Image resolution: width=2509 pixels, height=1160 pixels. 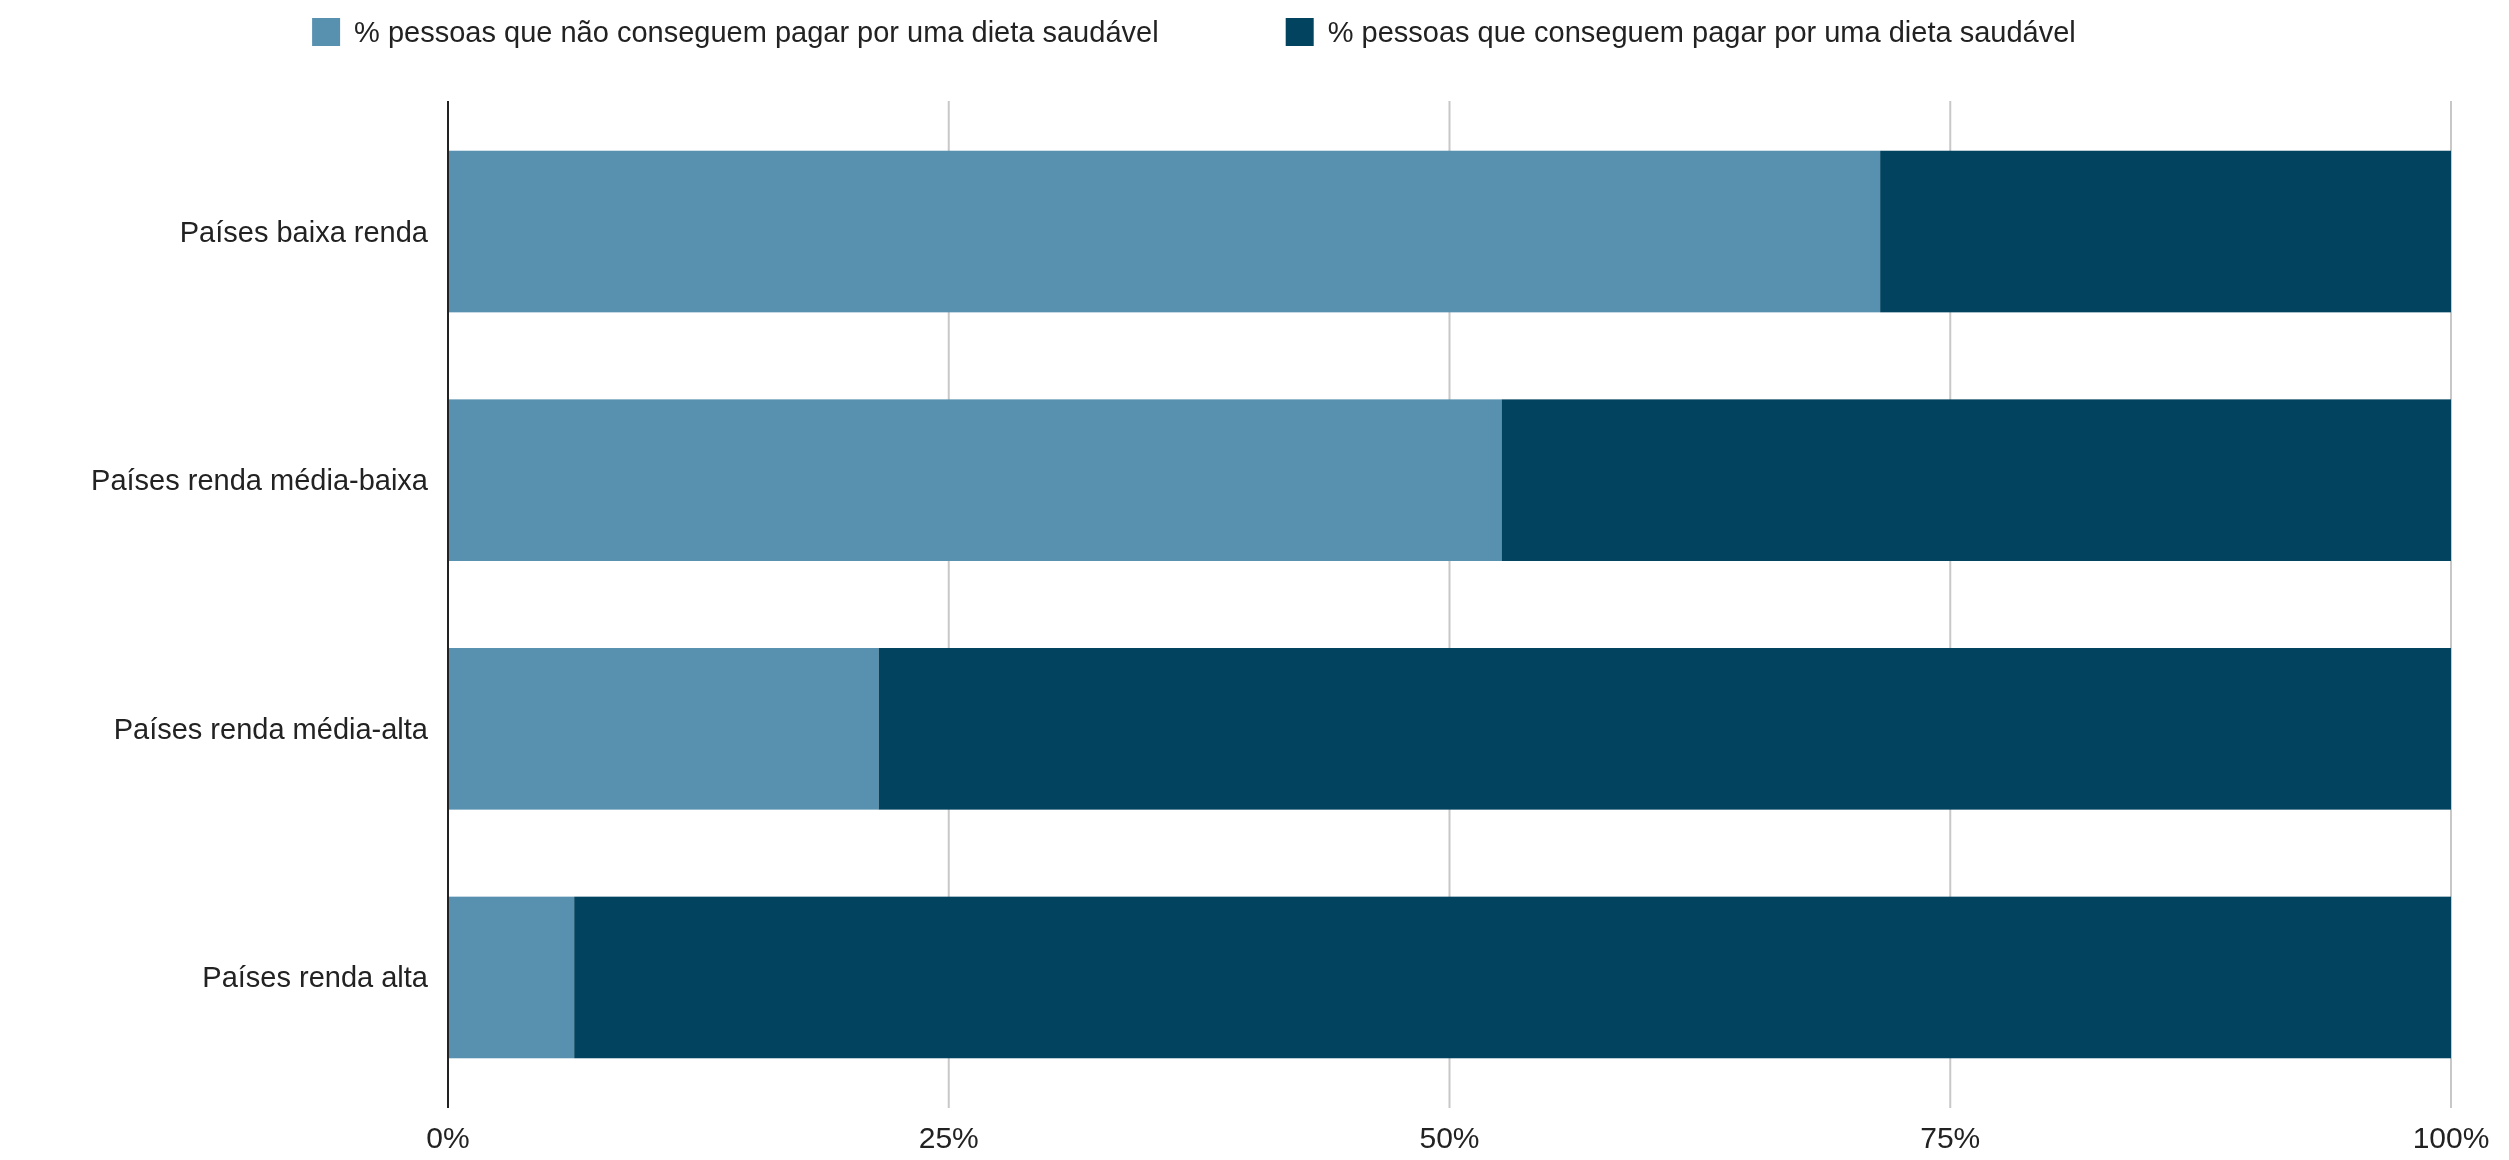 What do you see at coordinates (1449, 1137) in the screenshot?
I see `x-tick-label: 50%` at bounding box center [1449, 1137].